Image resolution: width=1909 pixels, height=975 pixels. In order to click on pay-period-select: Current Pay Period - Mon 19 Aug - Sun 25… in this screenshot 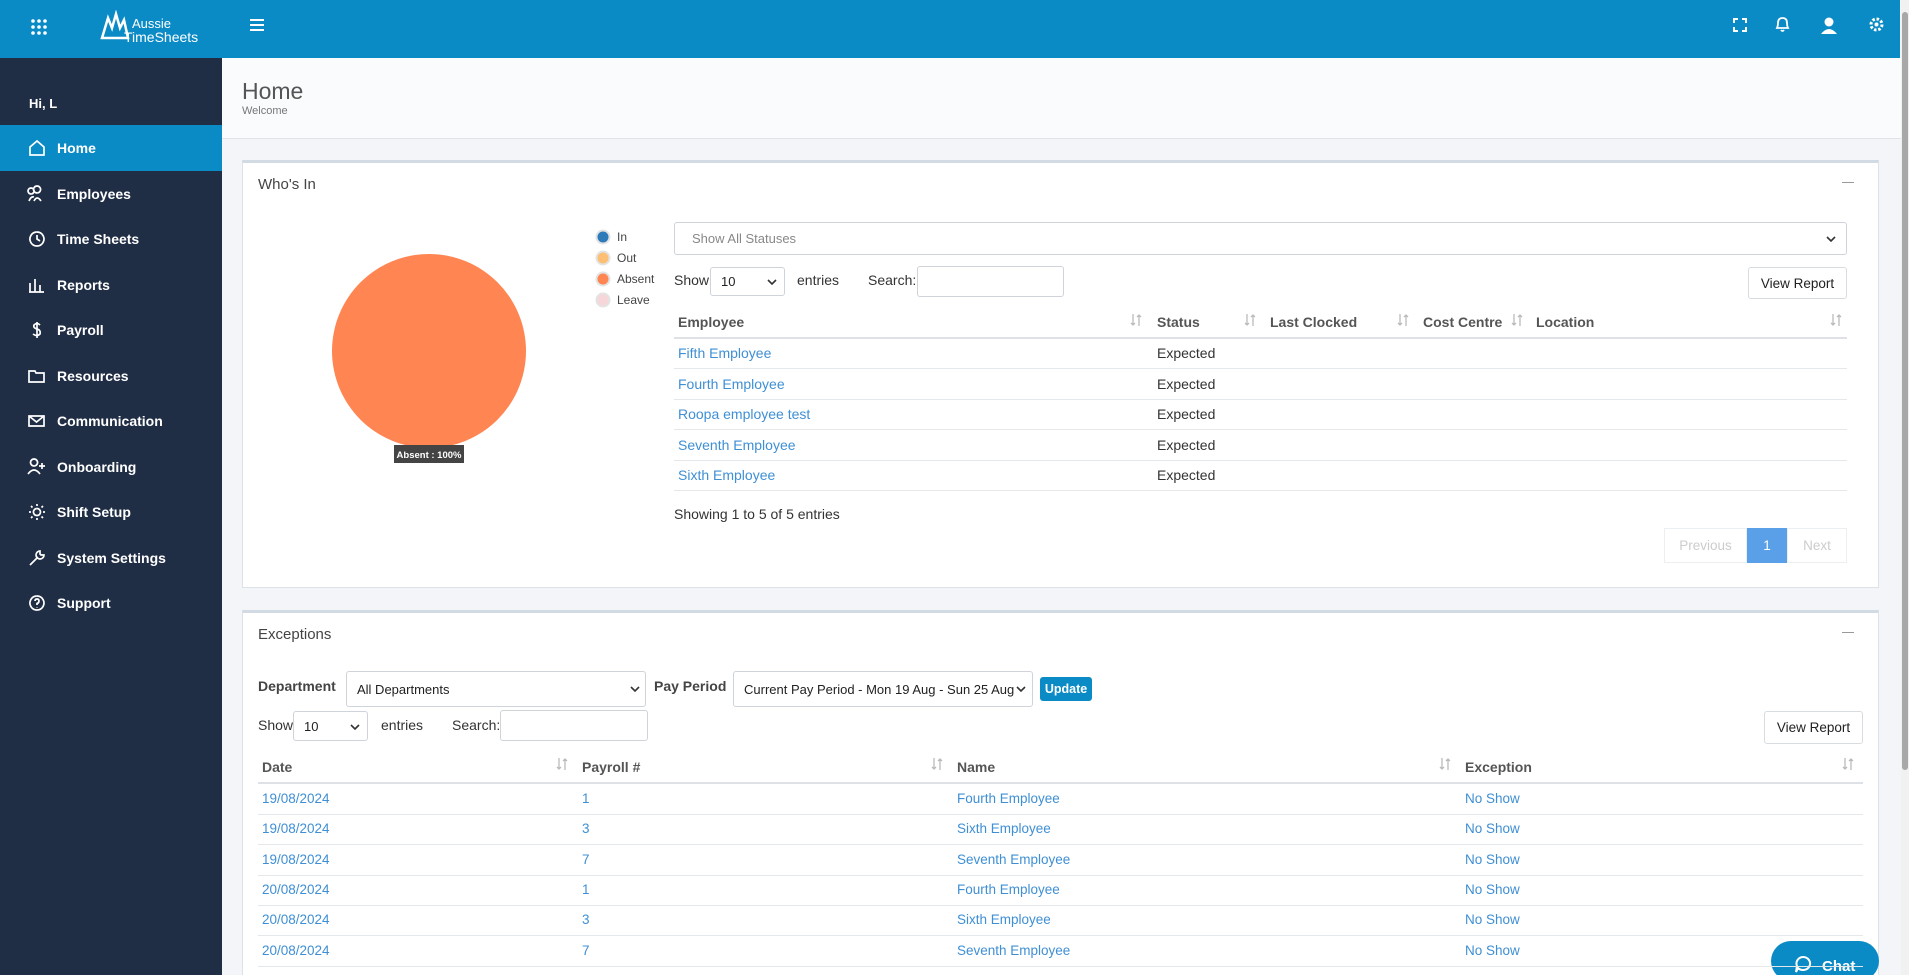, I will do `click(883, 689)`.